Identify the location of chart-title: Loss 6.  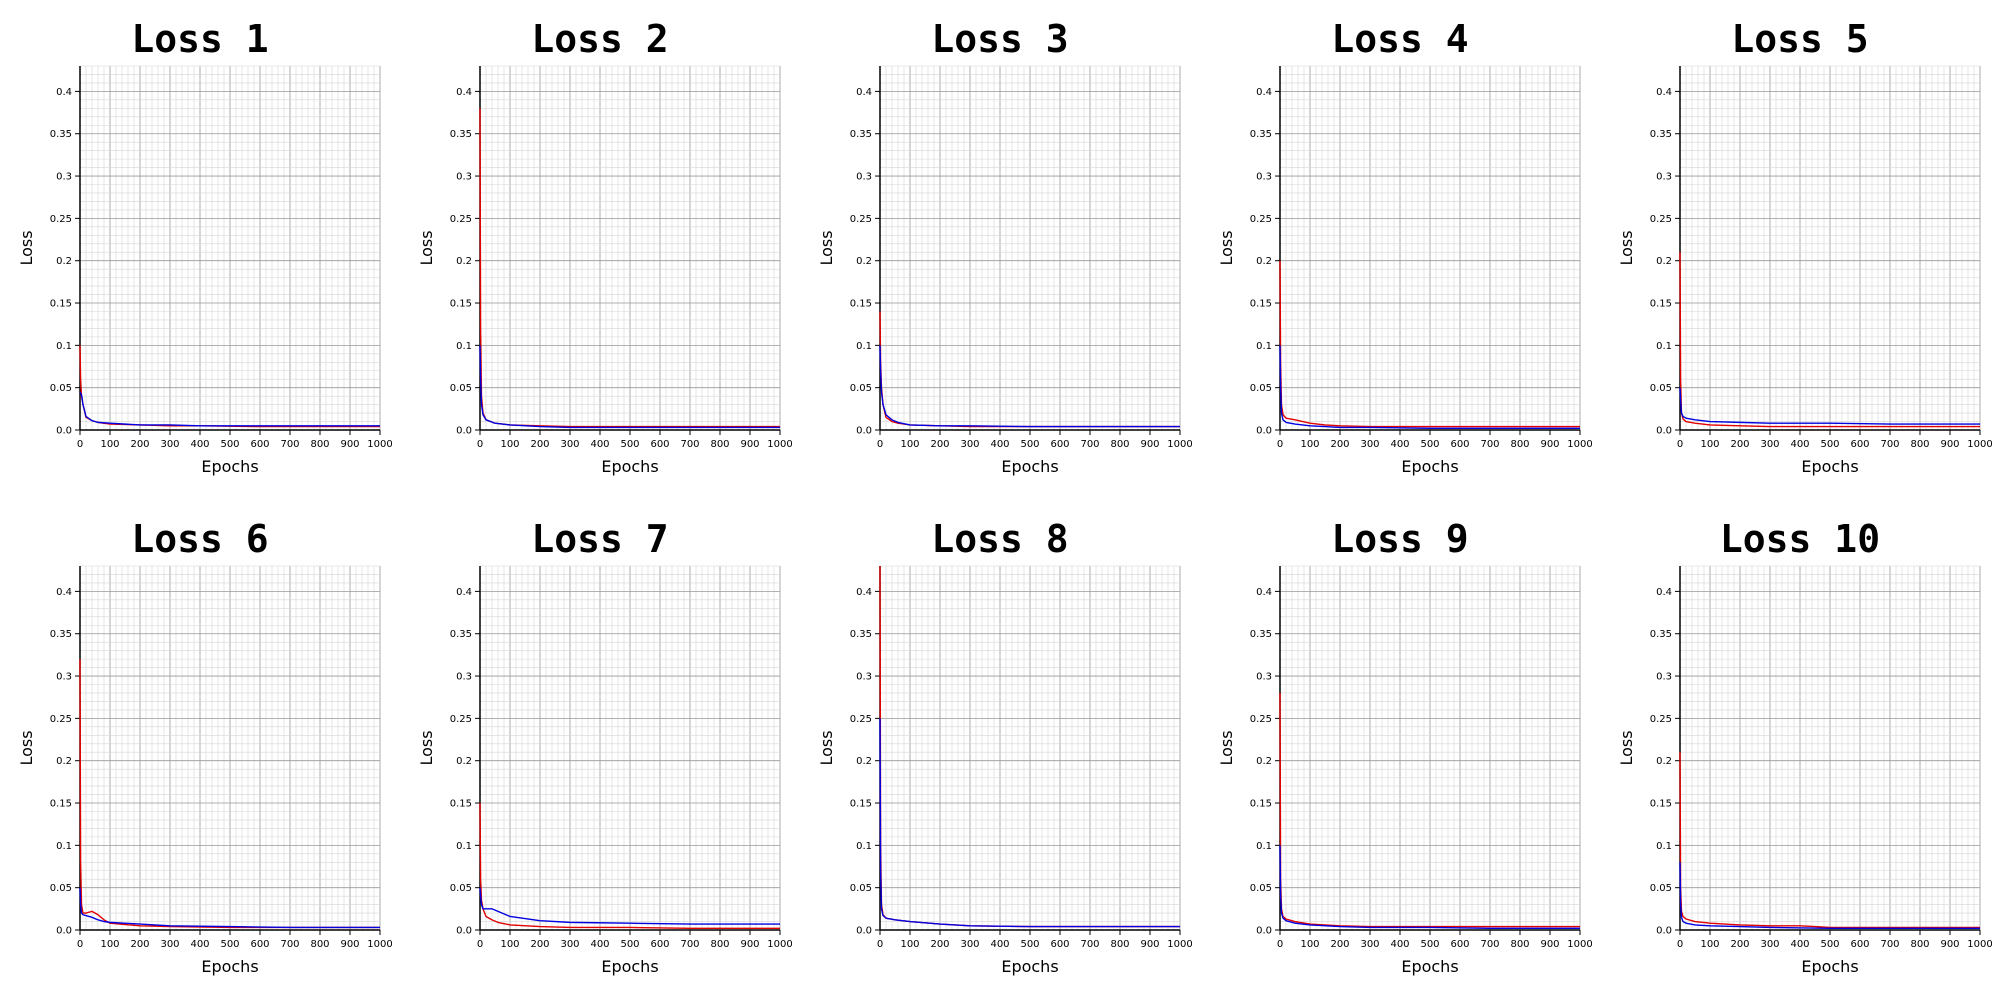
(199, 539).